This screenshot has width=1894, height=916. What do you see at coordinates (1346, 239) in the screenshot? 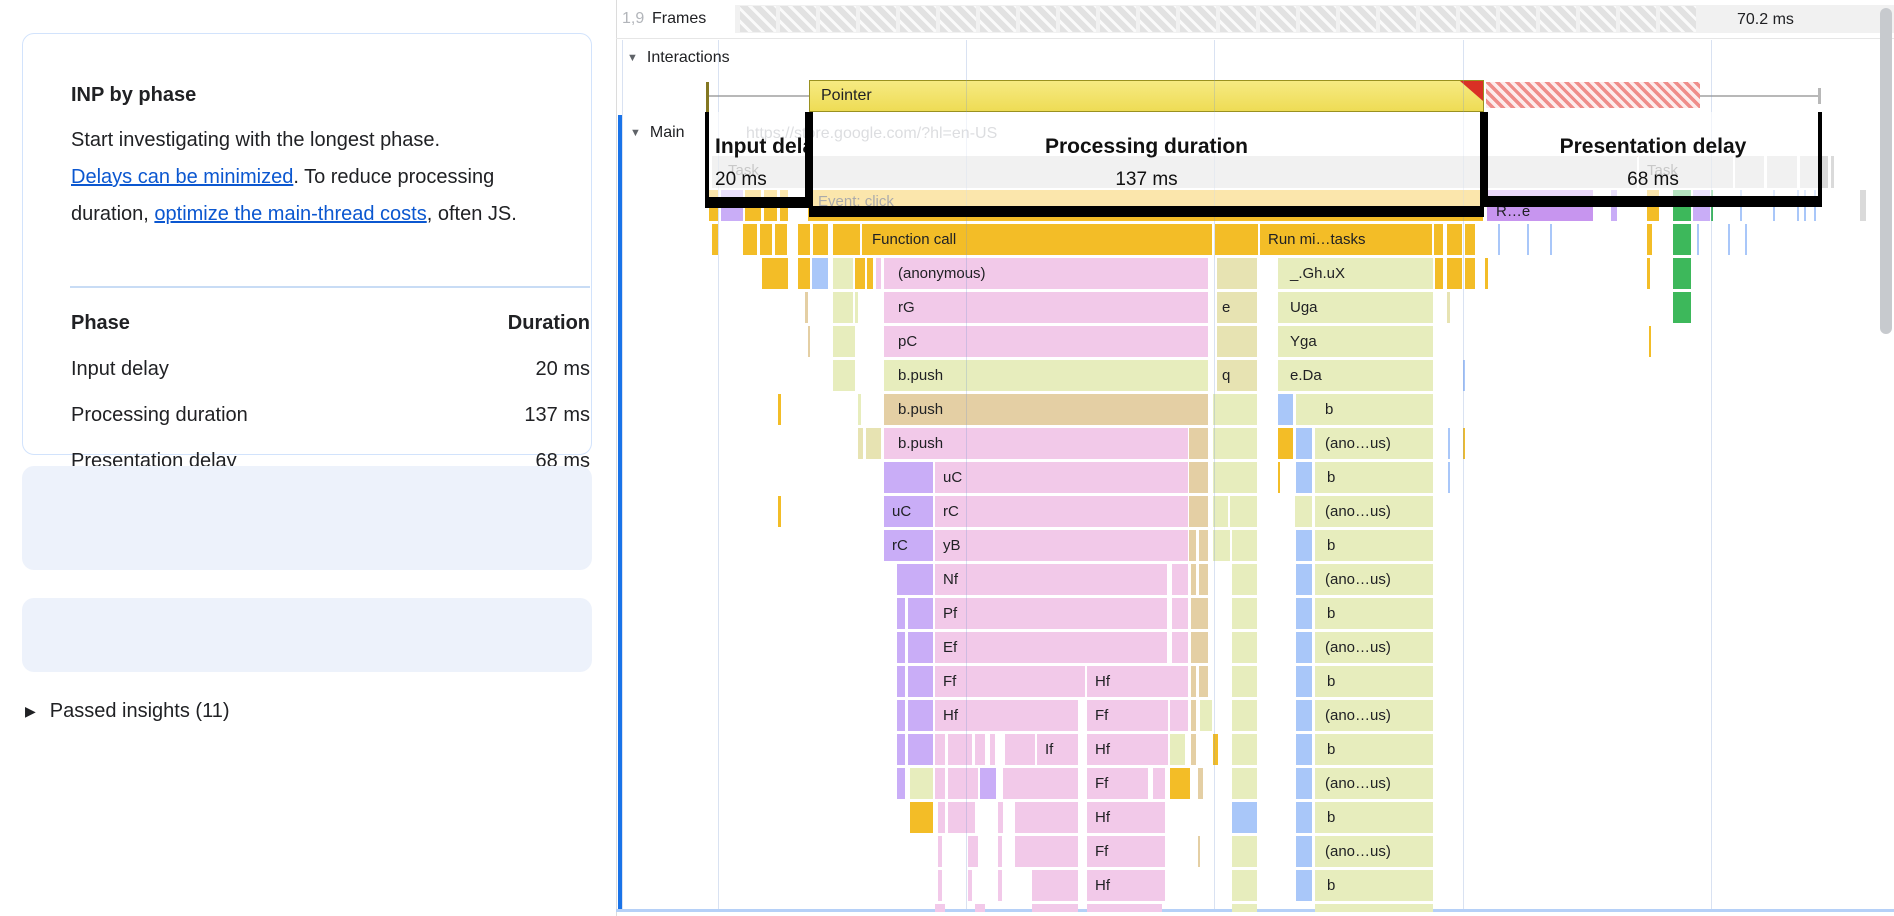
I see `flame-bar-run-mi-tasks: Run mi…tasks` at bounding box center [1346, 239].